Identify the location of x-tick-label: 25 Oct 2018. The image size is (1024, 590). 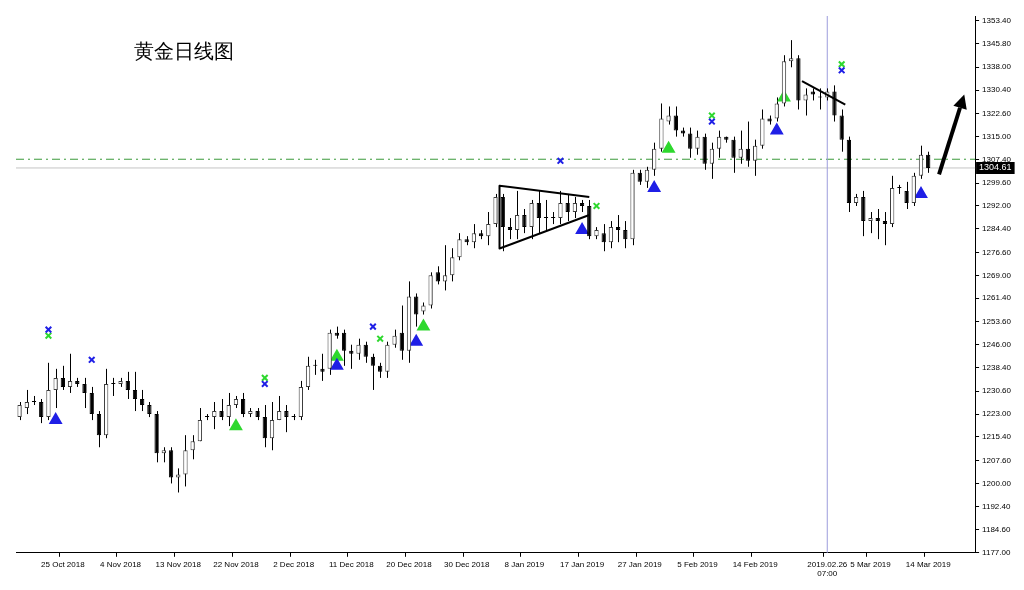
(63, 564).